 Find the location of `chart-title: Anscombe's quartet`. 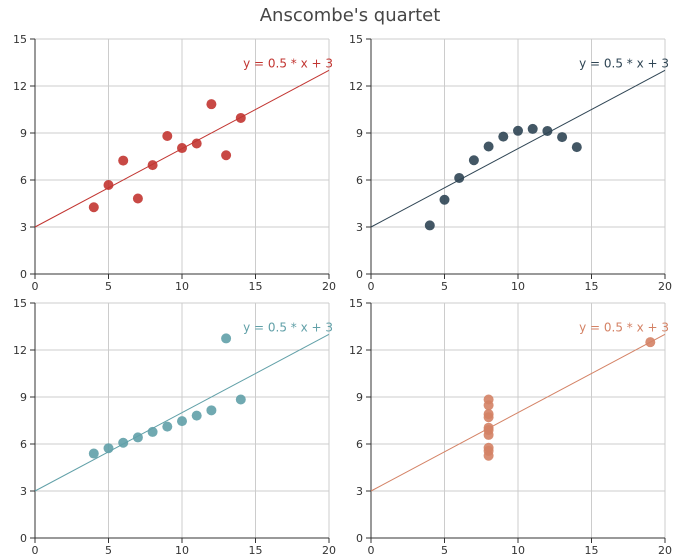

chart-title: Anscombe's quartet is located at coordinates (350, 15).